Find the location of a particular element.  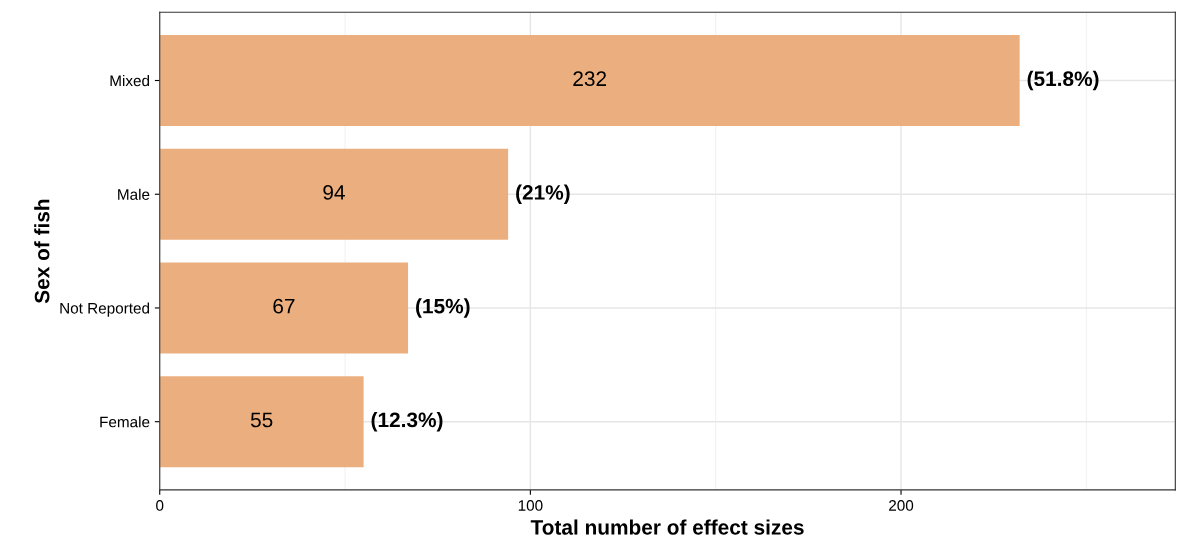

annotation: (51.8%) is located at coordinates (1063, 80).